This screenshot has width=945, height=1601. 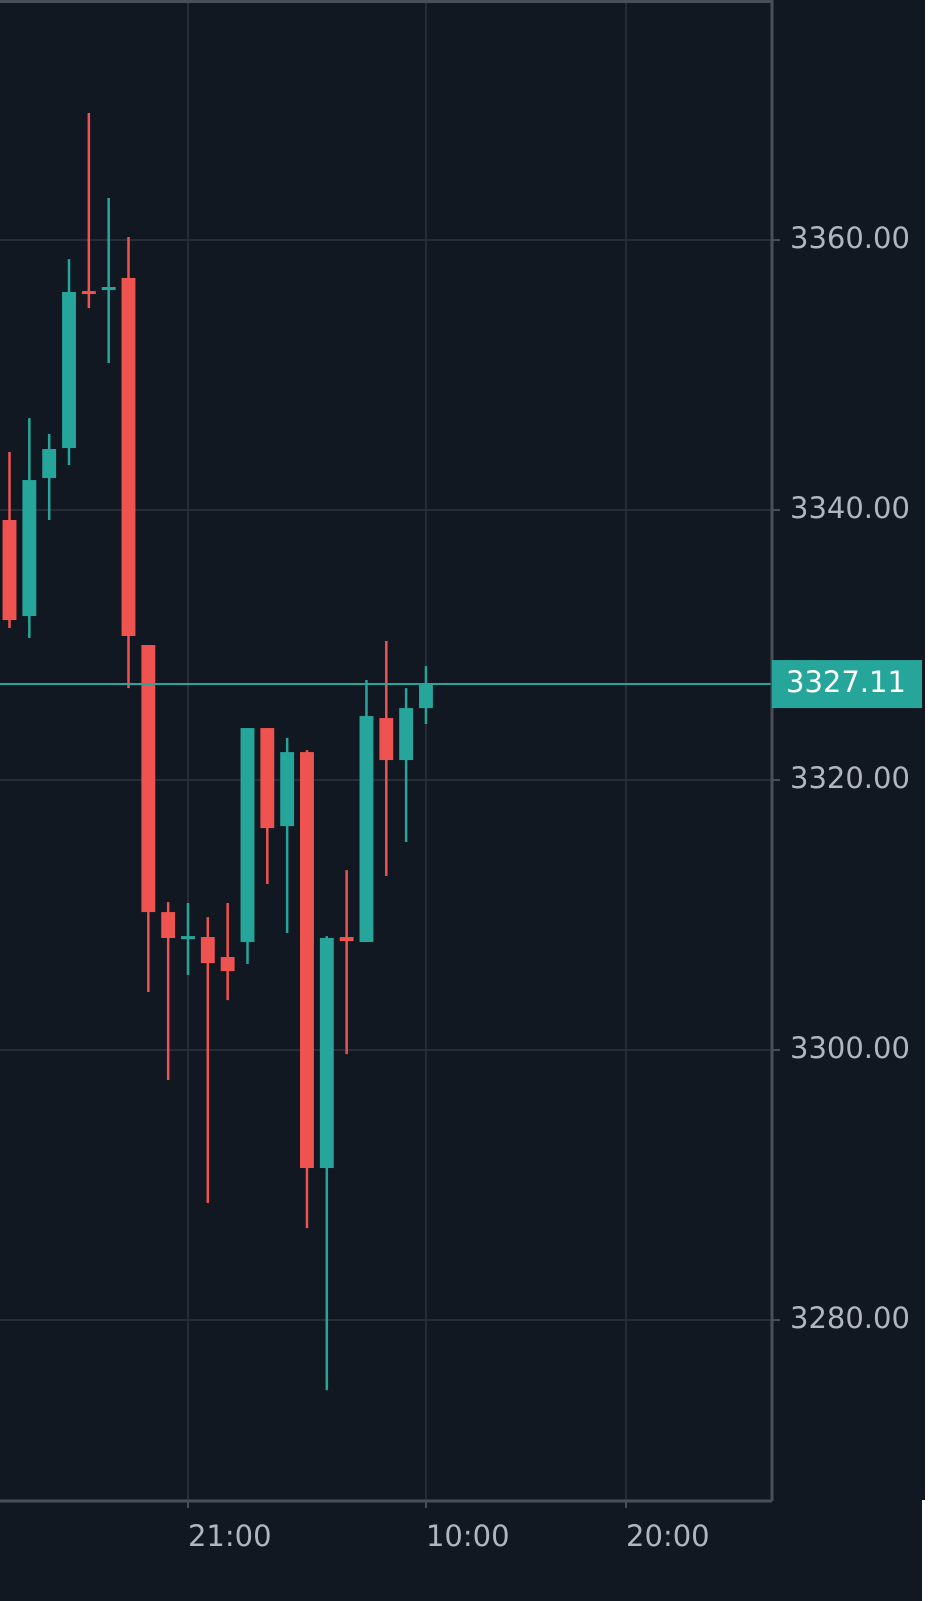 I want to click on last-price-label: 3327.11, so click(x=846, y=682).